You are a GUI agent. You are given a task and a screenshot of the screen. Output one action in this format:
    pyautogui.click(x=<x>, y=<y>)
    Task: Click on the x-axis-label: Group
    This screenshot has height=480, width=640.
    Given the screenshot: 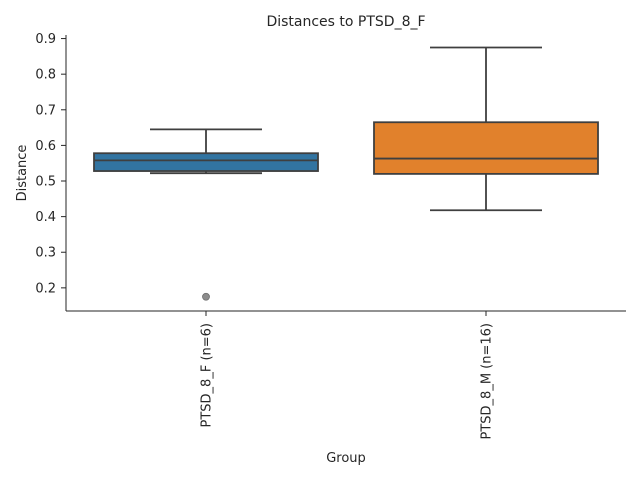 What is the action you would take?
    pyautogui.click(x=346, y=458)
    